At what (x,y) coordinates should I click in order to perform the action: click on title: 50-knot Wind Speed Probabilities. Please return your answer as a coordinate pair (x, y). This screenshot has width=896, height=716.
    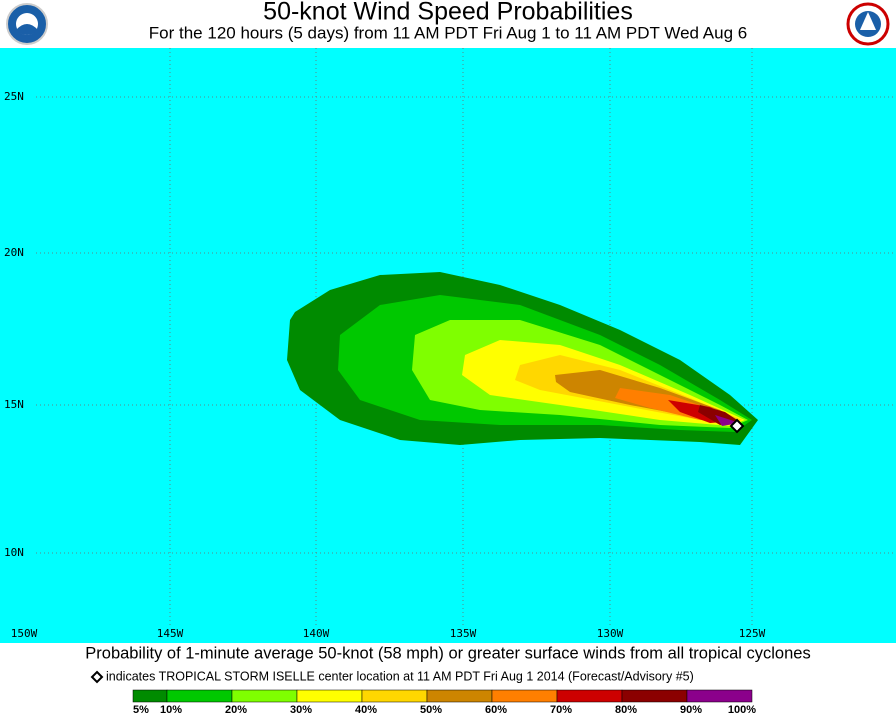
    Looking at the image, I should click on (448, 13).